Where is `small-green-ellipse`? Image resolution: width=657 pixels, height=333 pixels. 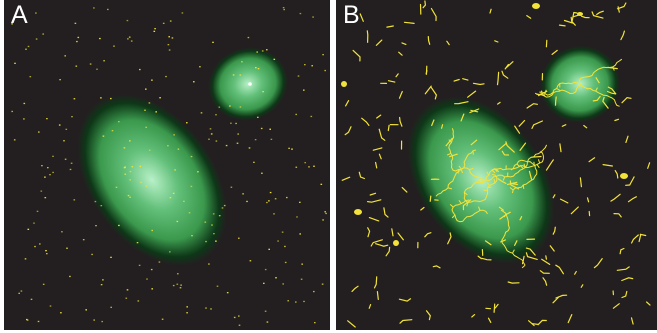
small-green-ellipse is located at coordinates (248, 84).